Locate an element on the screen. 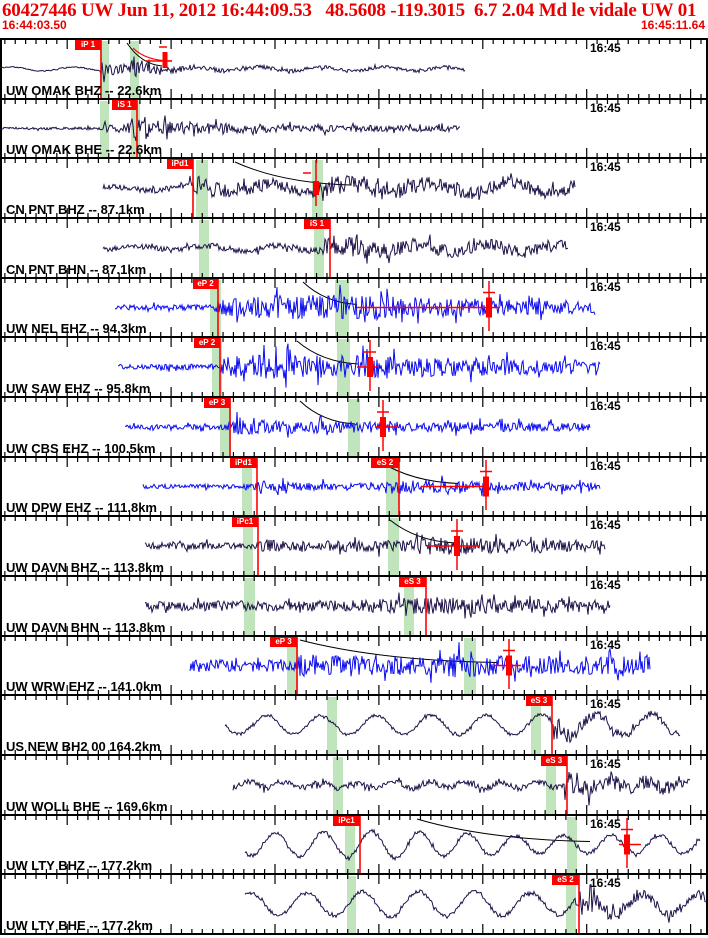 The height and width of the screenshot is (938, 708). station-label: CN PNT BHZ -- 87.1km is located at coordinates (75, 209).